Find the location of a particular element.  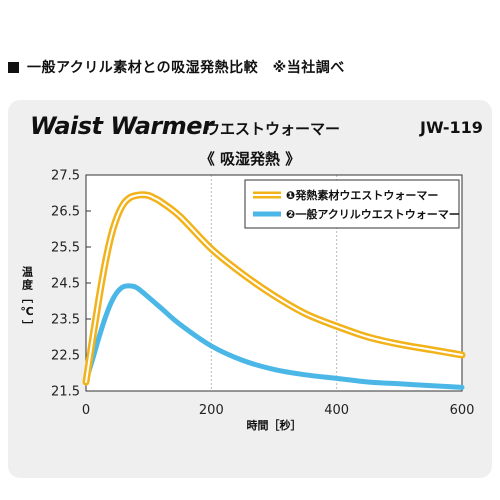

y-tick-label: 25.5 is located at coordinates (65, 248).